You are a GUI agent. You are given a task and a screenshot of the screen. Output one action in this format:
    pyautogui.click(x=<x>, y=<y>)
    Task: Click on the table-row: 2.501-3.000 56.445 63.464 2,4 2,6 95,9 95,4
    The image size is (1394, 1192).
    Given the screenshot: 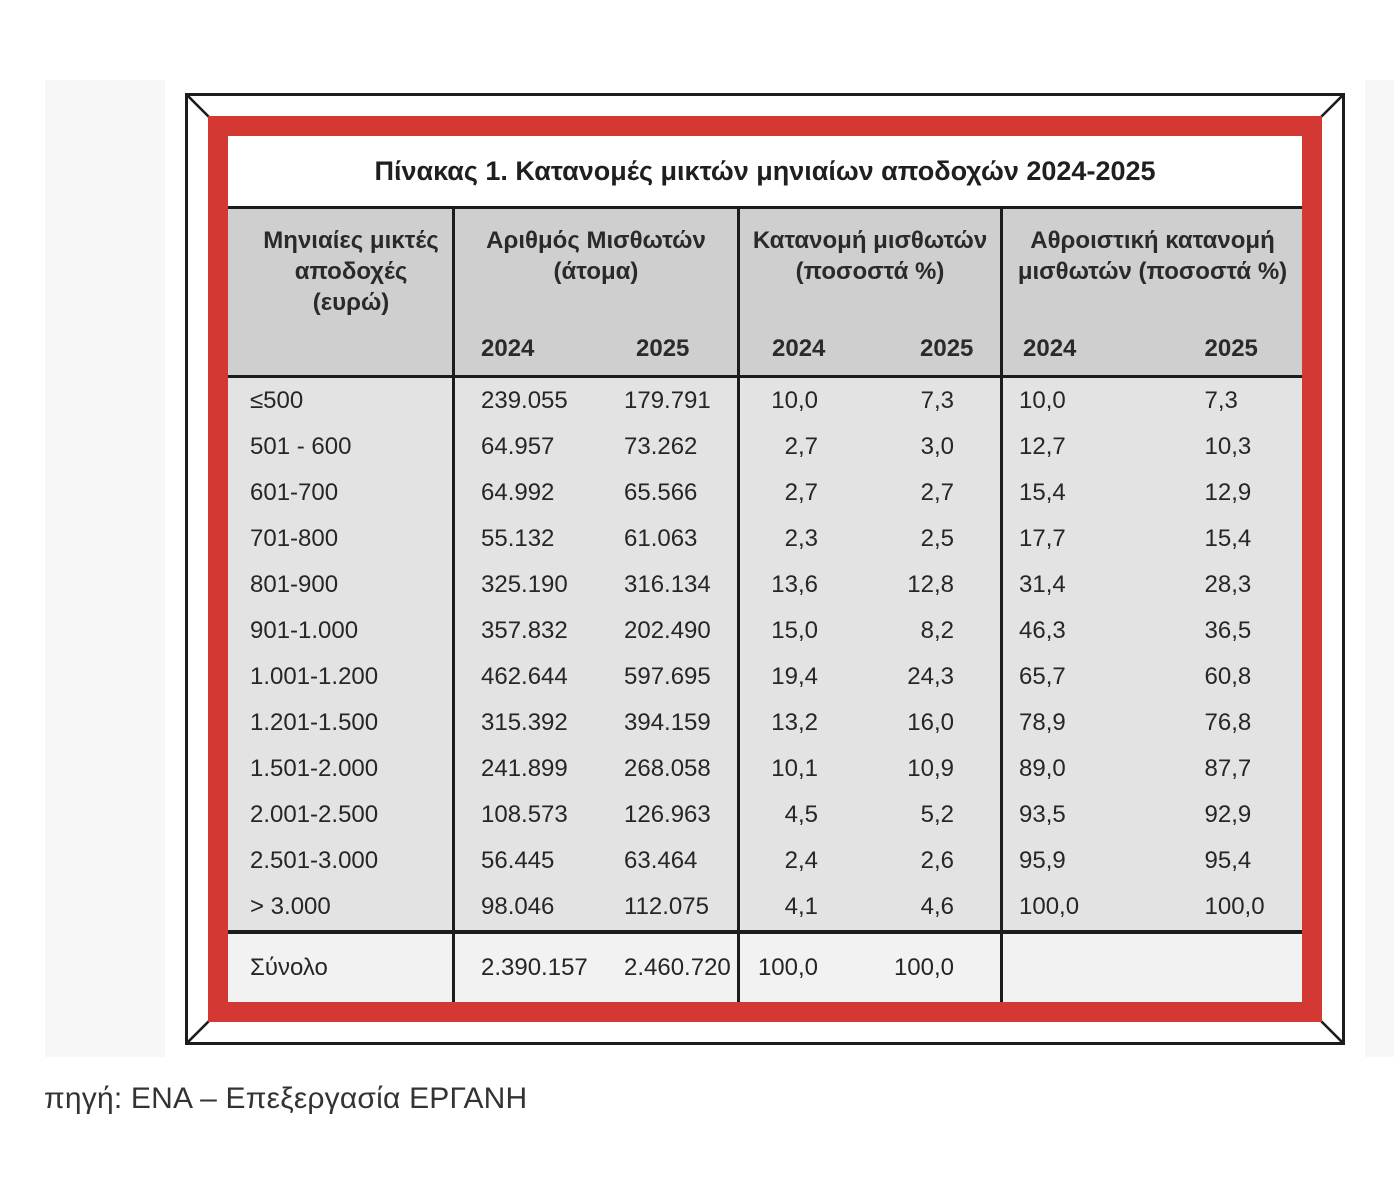 What is the action you would take?
    pyautogui.click(x=765, y=861)
    